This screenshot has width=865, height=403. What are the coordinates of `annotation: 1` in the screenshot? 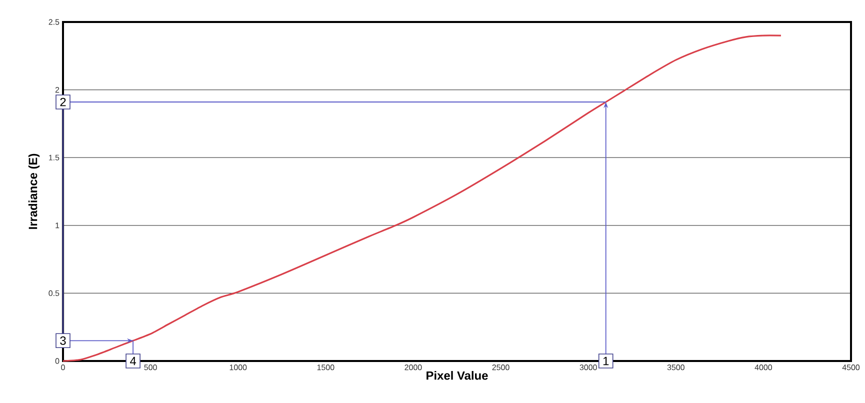 It's located at (606, 361).